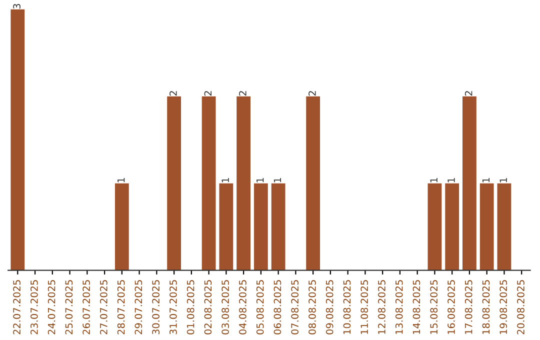  What do you see at coordinates (486, 307) in the screenshot?
I see `x-tick-label: 18.08.2025` at bounding box center [486, 307].